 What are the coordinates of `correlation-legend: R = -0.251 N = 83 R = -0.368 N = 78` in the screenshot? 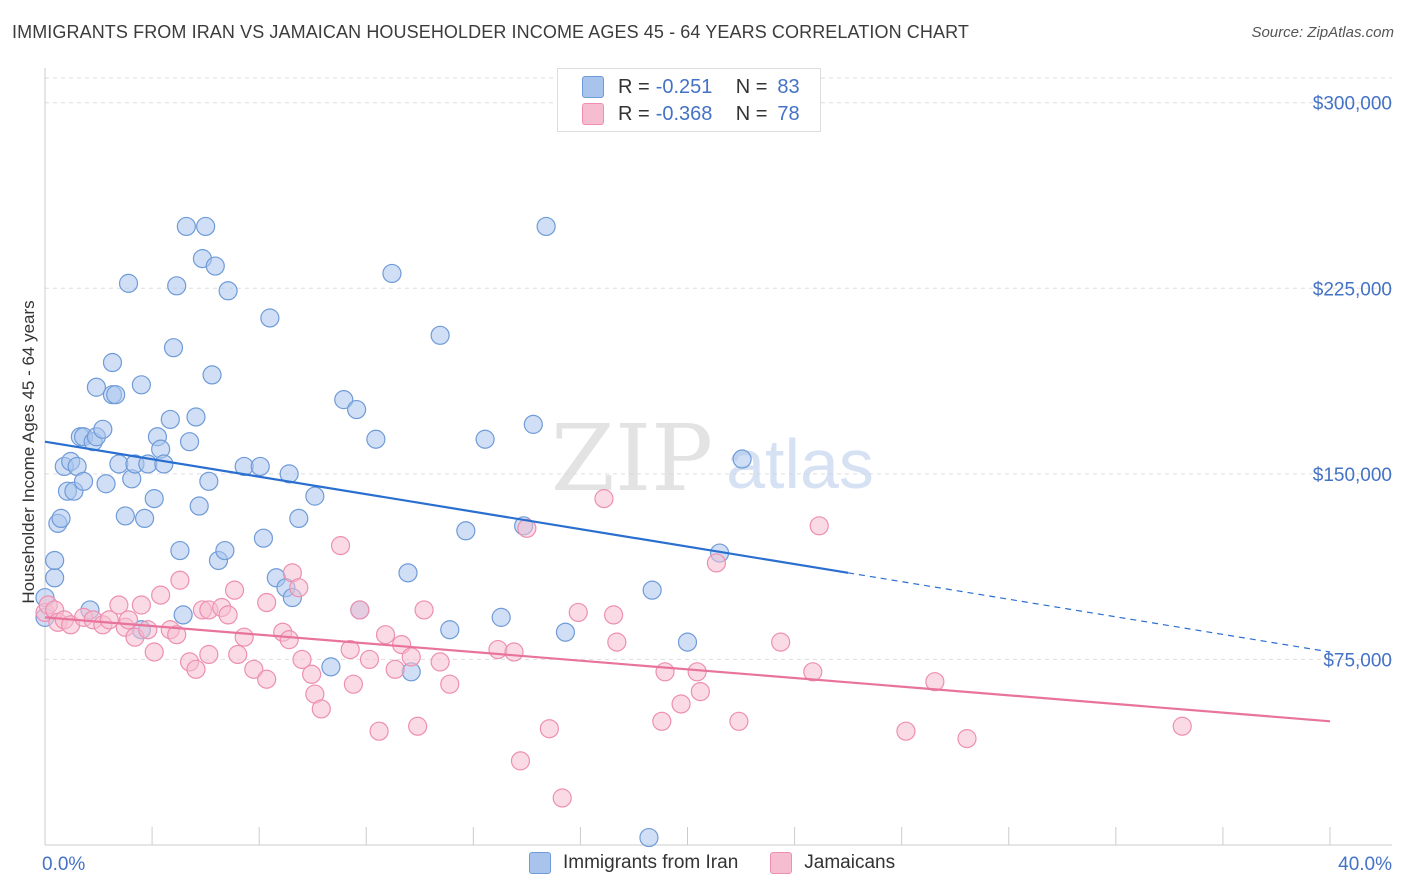 It's located at (689, 100).